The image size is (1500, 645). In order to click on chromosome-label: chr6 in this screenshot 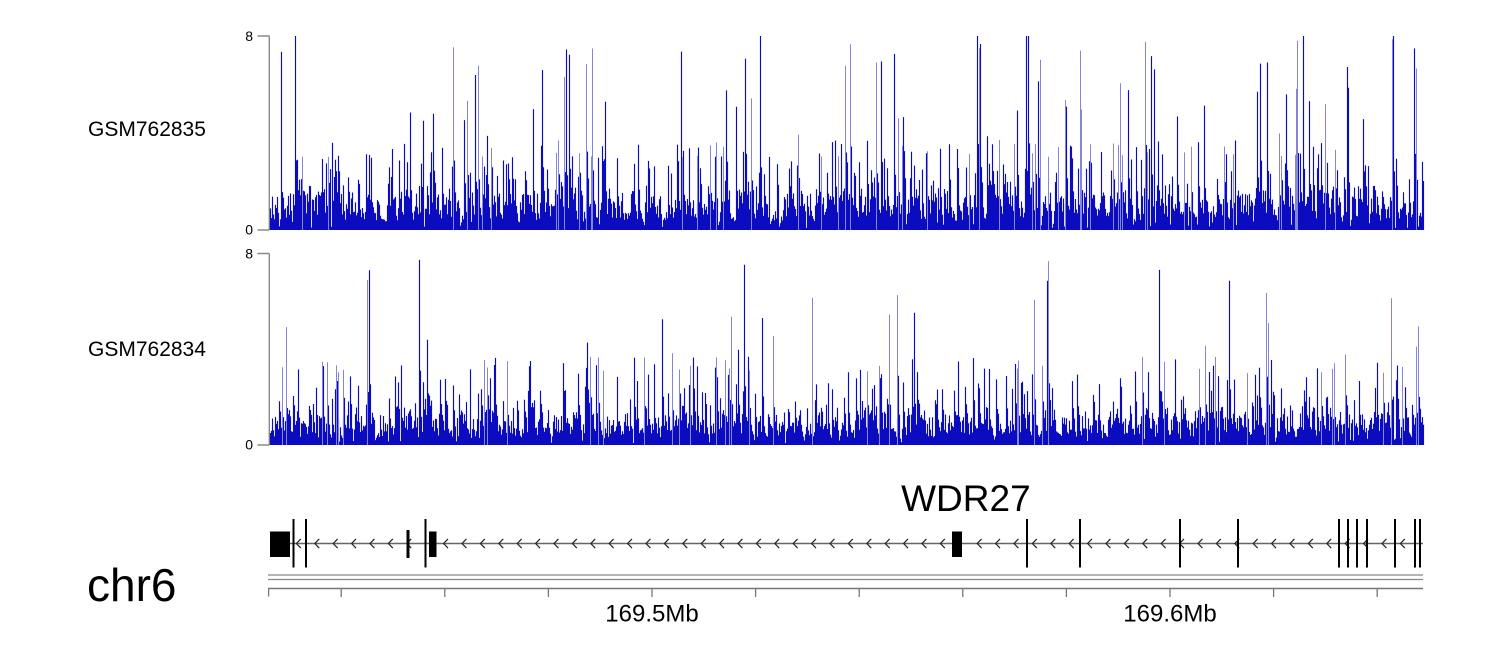, I will do `click(131, 585)`.